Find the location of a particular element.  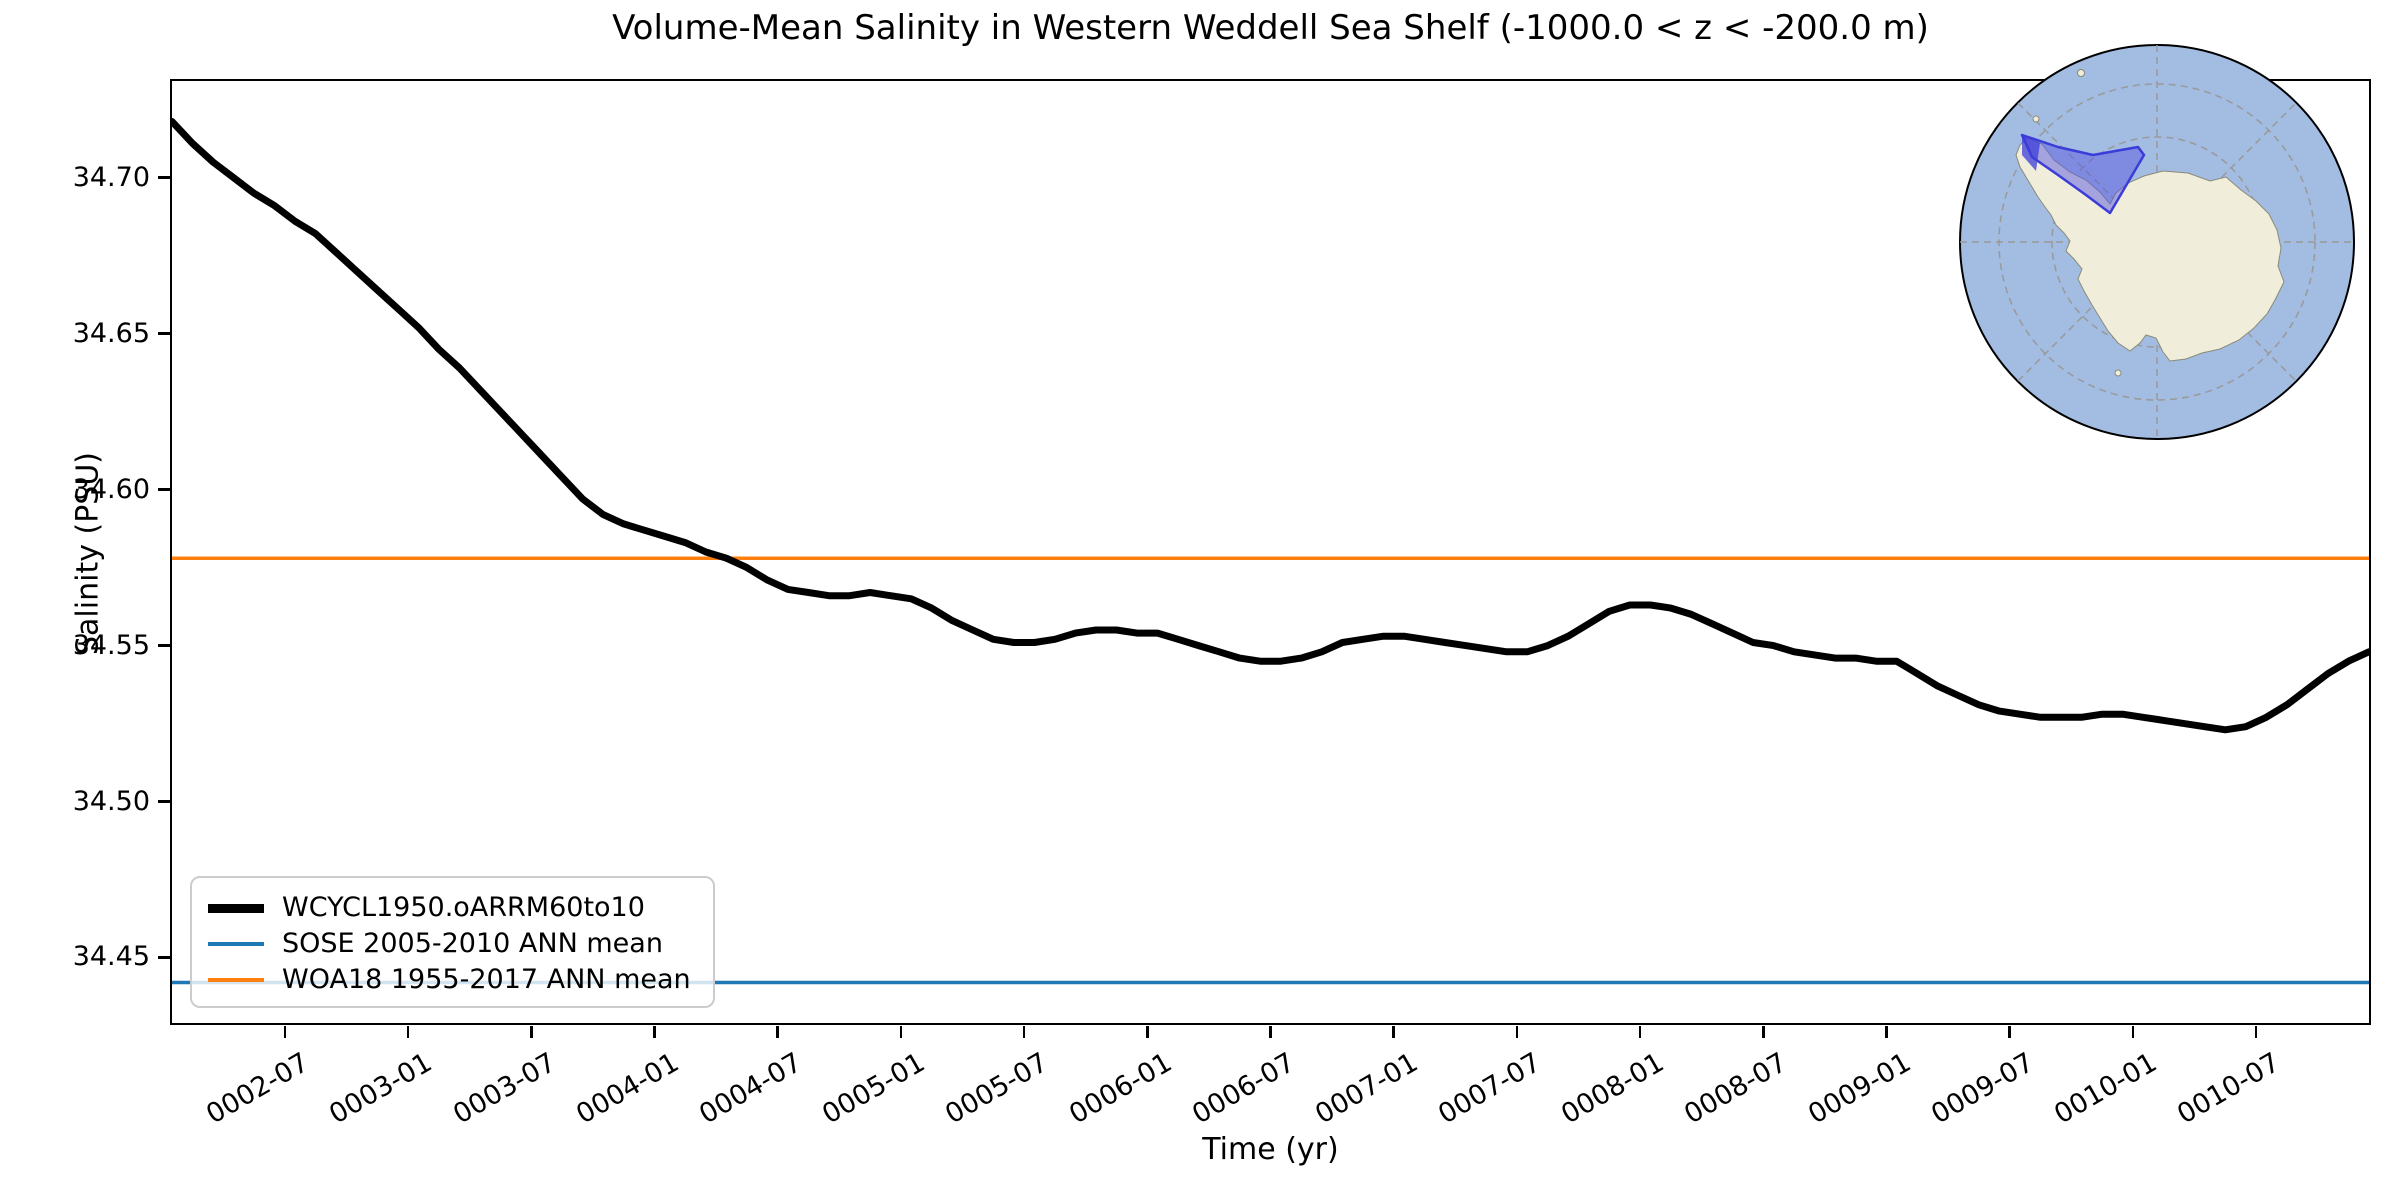

x-tick-label: 0009-01 is located at coordinates (1859, 1089).